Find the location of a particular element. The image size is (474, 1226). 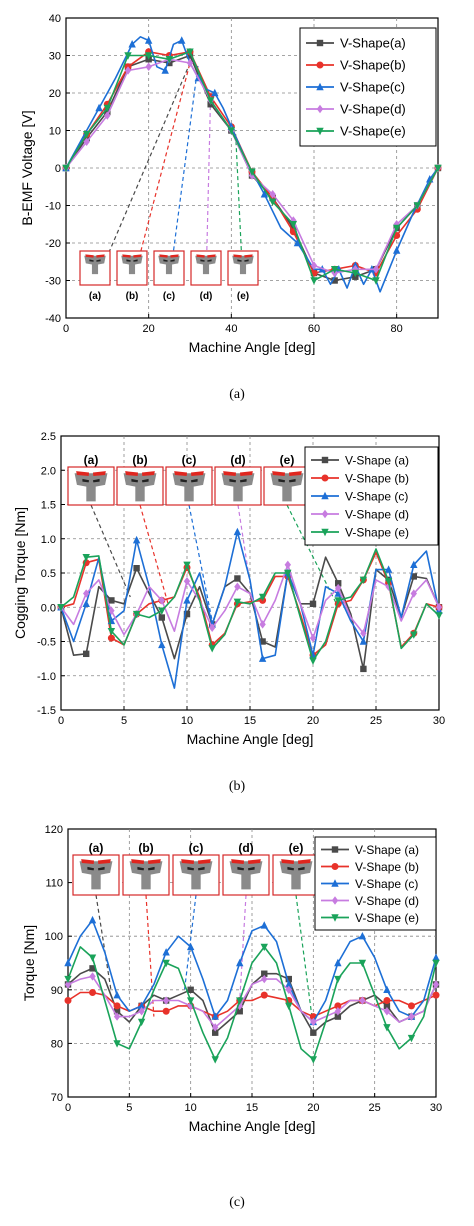

inset-label: (b) is located at coordinates (139, 460).